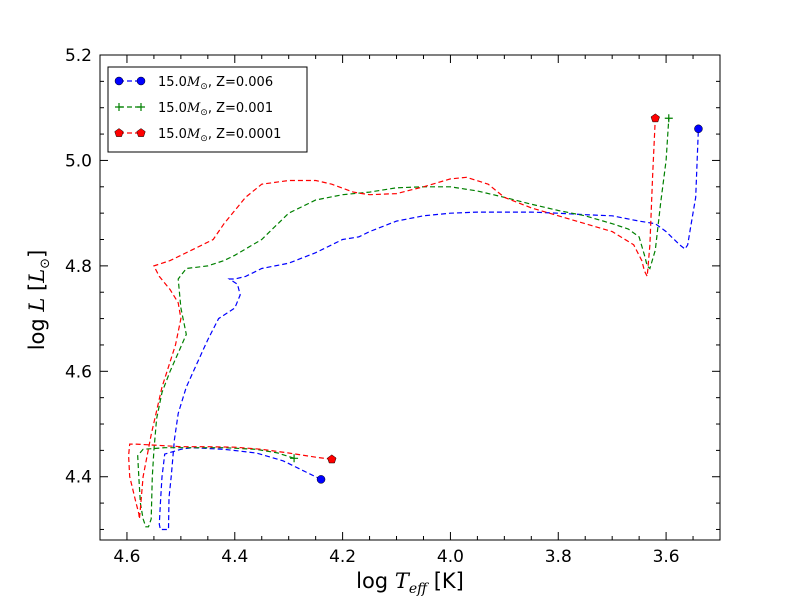 This screenshot has width=800, height=600. I want to click on legend-entry-z001: 15.0M⊙, Z=0.001, so click(194, 109).